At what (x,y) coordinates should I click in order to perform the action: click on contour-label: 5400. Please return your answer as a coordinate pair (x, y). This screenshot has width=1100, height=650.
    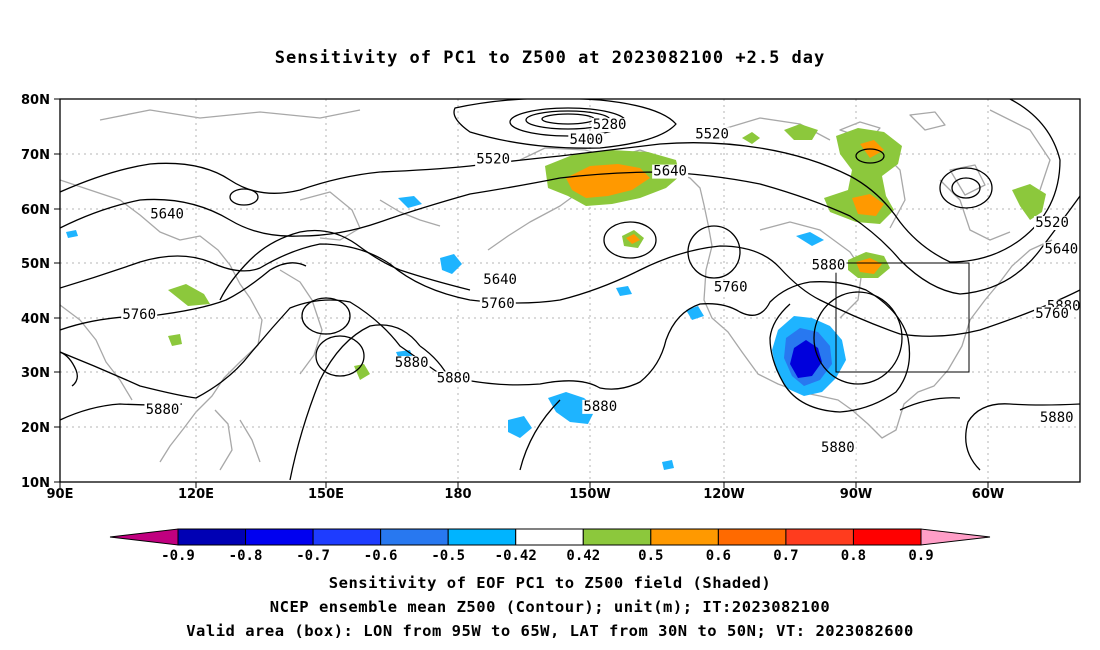
    Looking at the image, I should click on (586, 140).